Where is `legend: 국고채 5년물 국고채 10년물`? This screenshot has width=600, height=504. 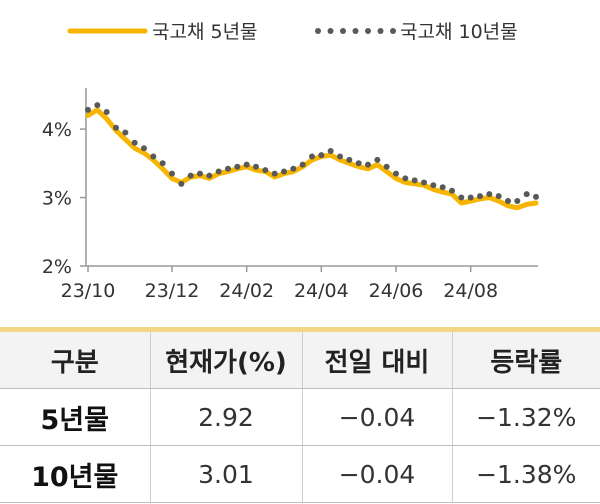 legend: 국고채 5년물 국고채 10년물 is located at coordinates (292, 32).